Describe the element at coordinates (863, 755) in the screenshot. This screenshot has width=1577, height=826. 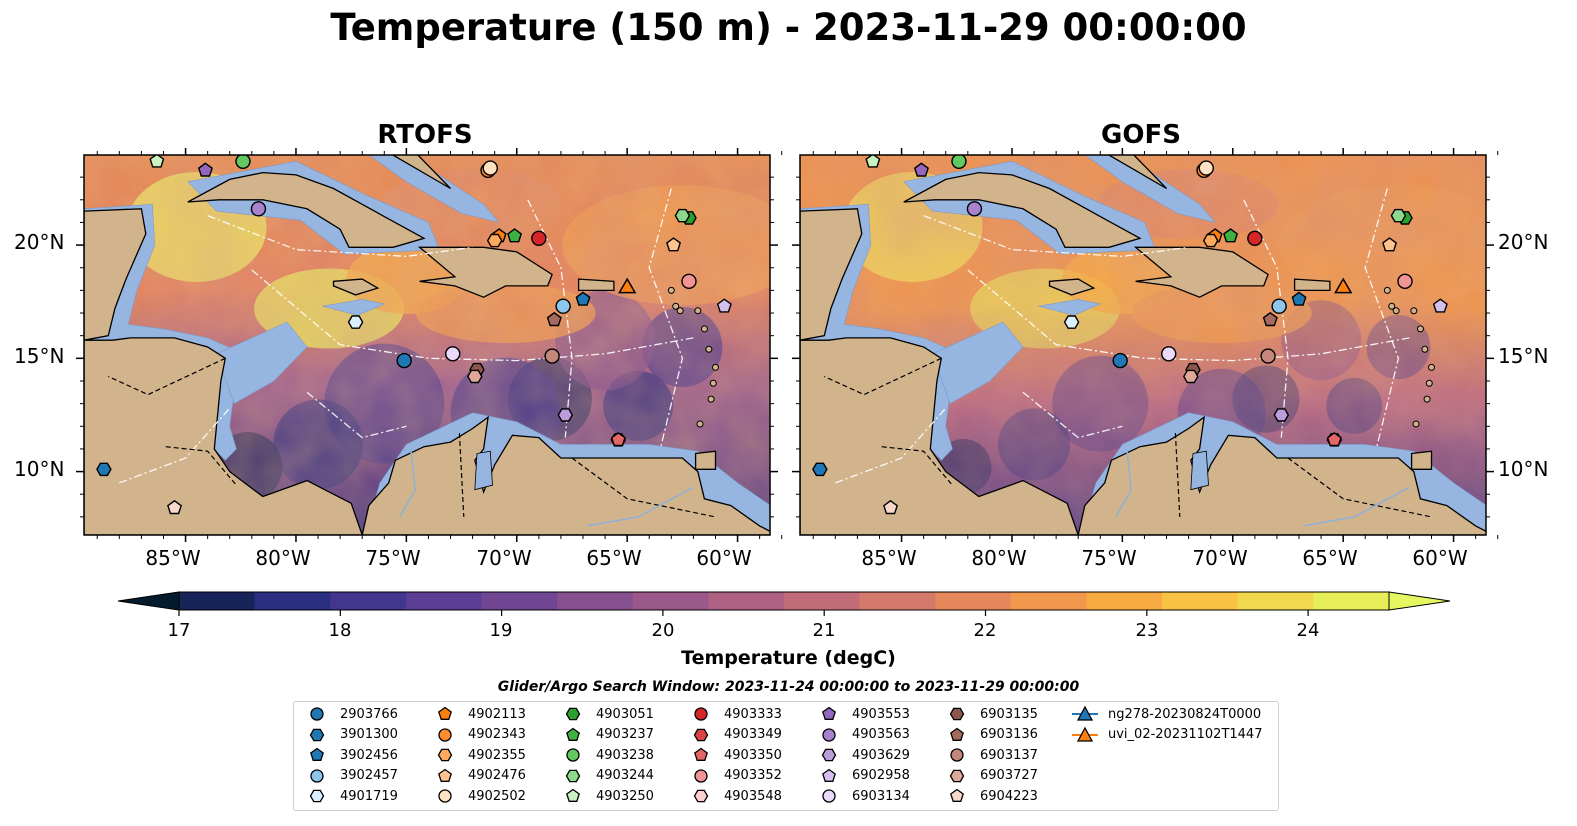
I see `legend-item-4903629: 4903629` at that location.